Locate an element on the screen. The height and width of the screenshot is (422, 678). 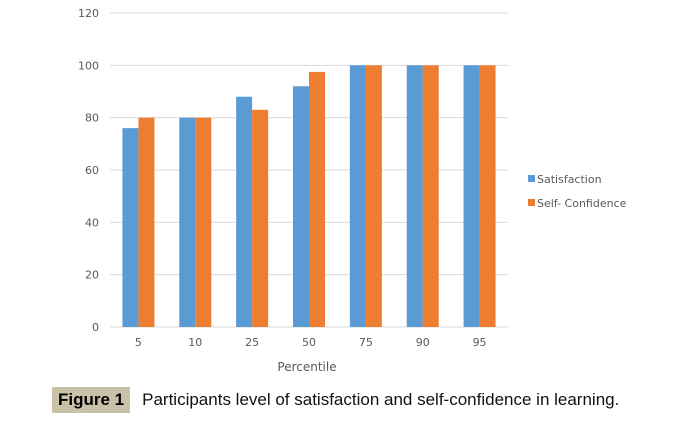
x-tick-label: 75 is located at coordinates (366, 342).